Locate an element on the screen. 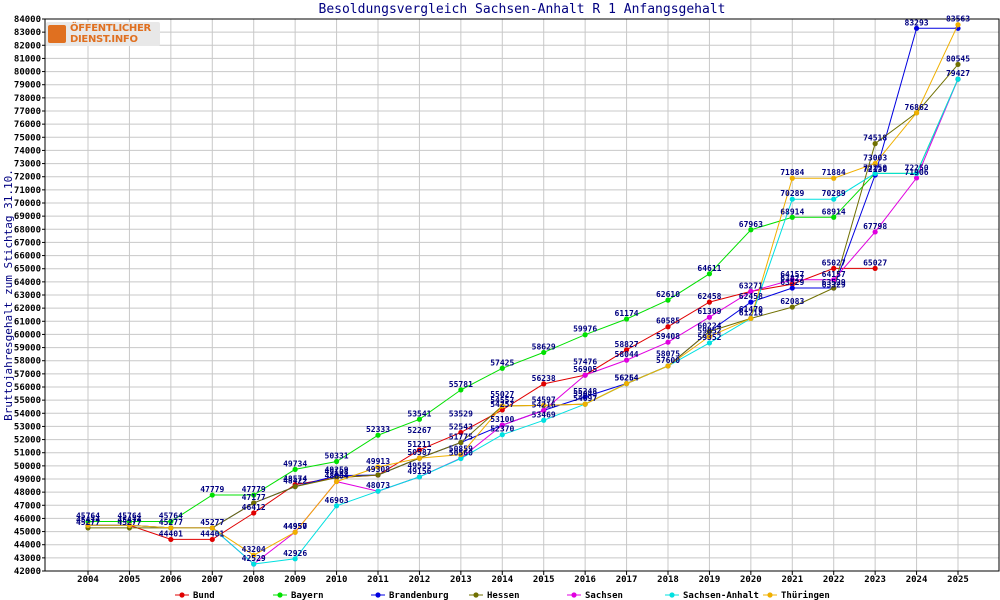 The image size is (1000, 600). x-tick-label: 2008 is located at coordinates (254, 580).